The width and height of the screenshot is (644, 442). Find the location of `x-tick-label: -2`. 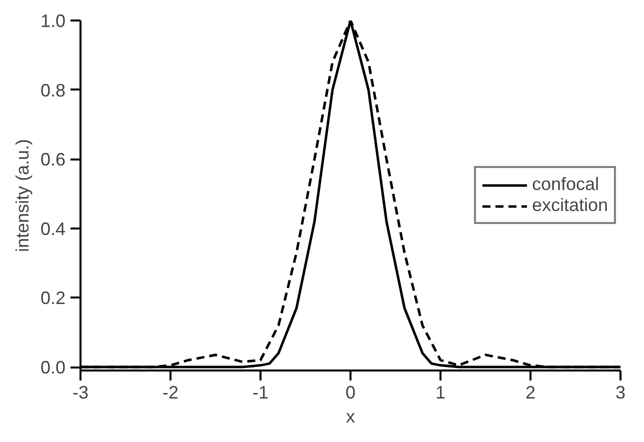

x-tick-label: -2 is located at coordinates (170, 392).